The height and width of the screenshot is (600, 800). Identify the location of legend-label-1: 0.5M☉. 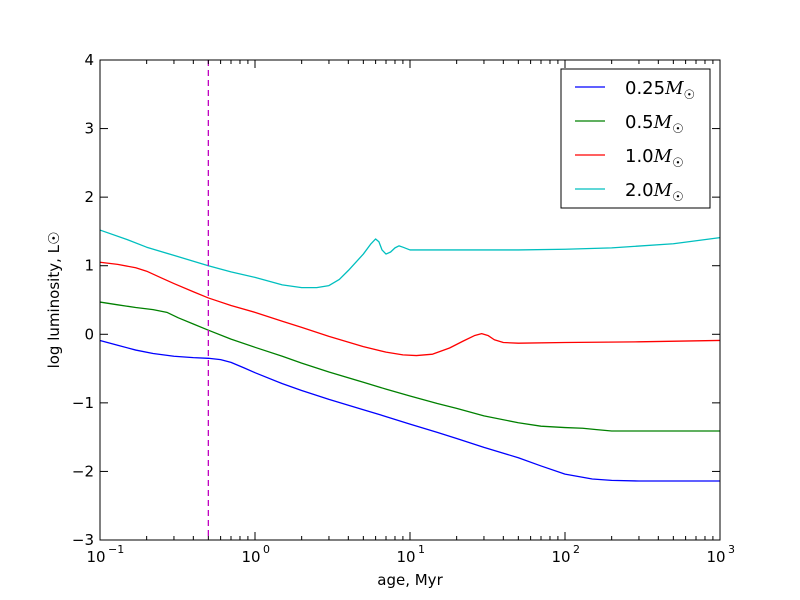
(654, 124).